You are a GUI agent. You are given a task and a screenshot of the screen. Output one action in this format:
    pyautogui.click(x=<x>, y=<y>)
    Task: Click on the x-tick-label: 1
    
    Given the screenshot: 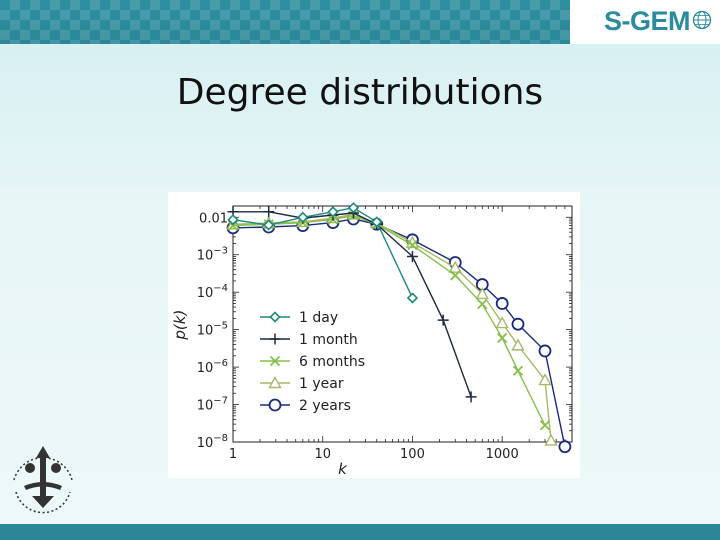 What is the action you would take?
    pyautogui.click(x=233, y=454)
    